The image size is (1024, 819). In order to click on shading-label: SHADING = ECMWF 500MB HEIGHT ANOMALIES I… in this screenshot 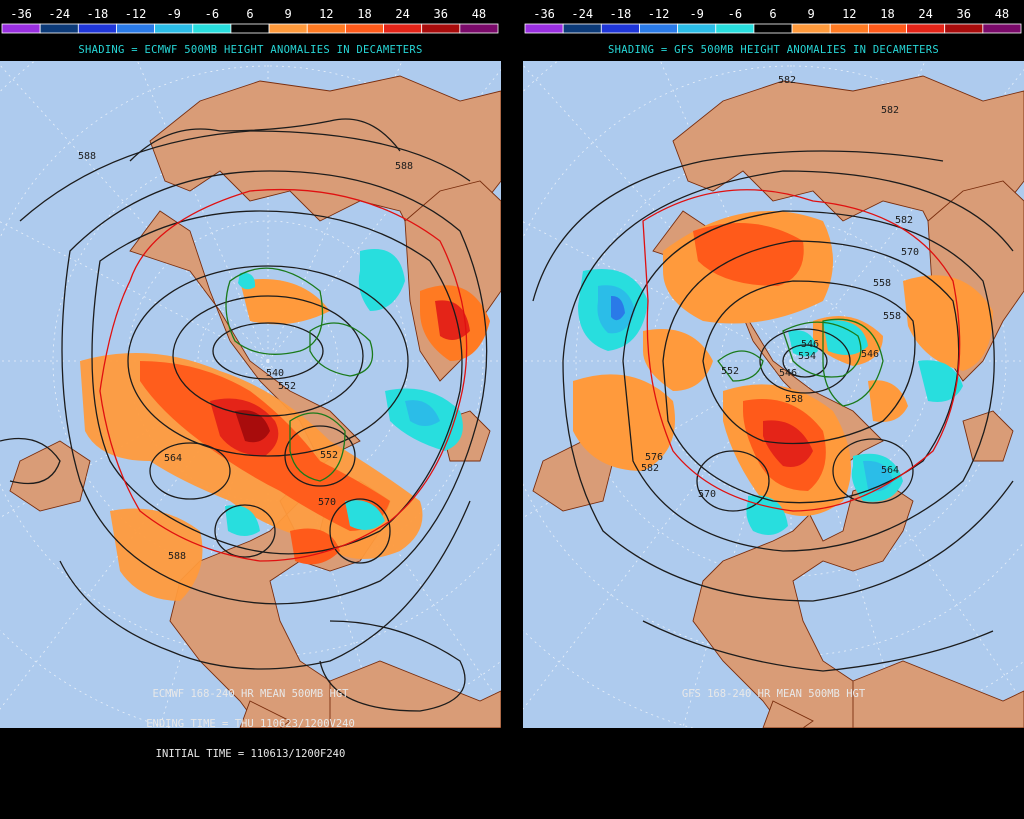, I will do `click(250, 50)`.